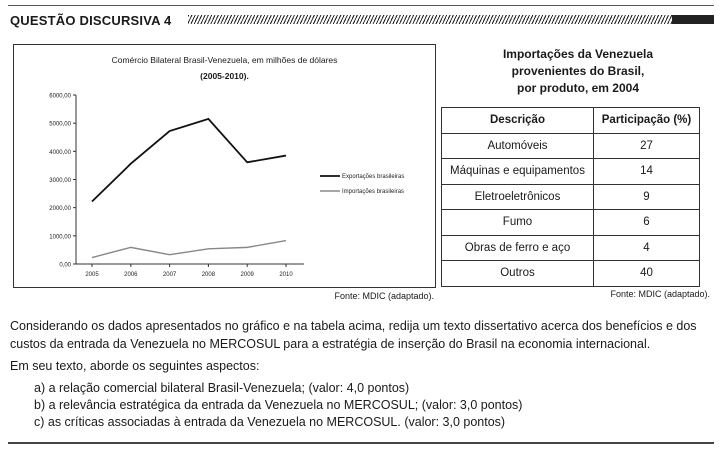  I want to click on y-tick-label: 6000,00, so click(60, 97).